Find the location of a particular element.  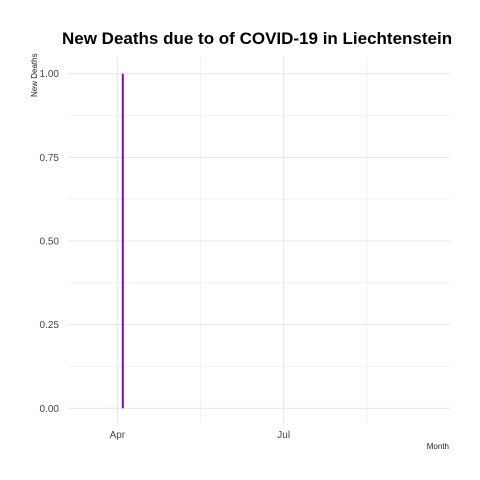

x-tick-label: Apr is located at coordinates (118, 435).